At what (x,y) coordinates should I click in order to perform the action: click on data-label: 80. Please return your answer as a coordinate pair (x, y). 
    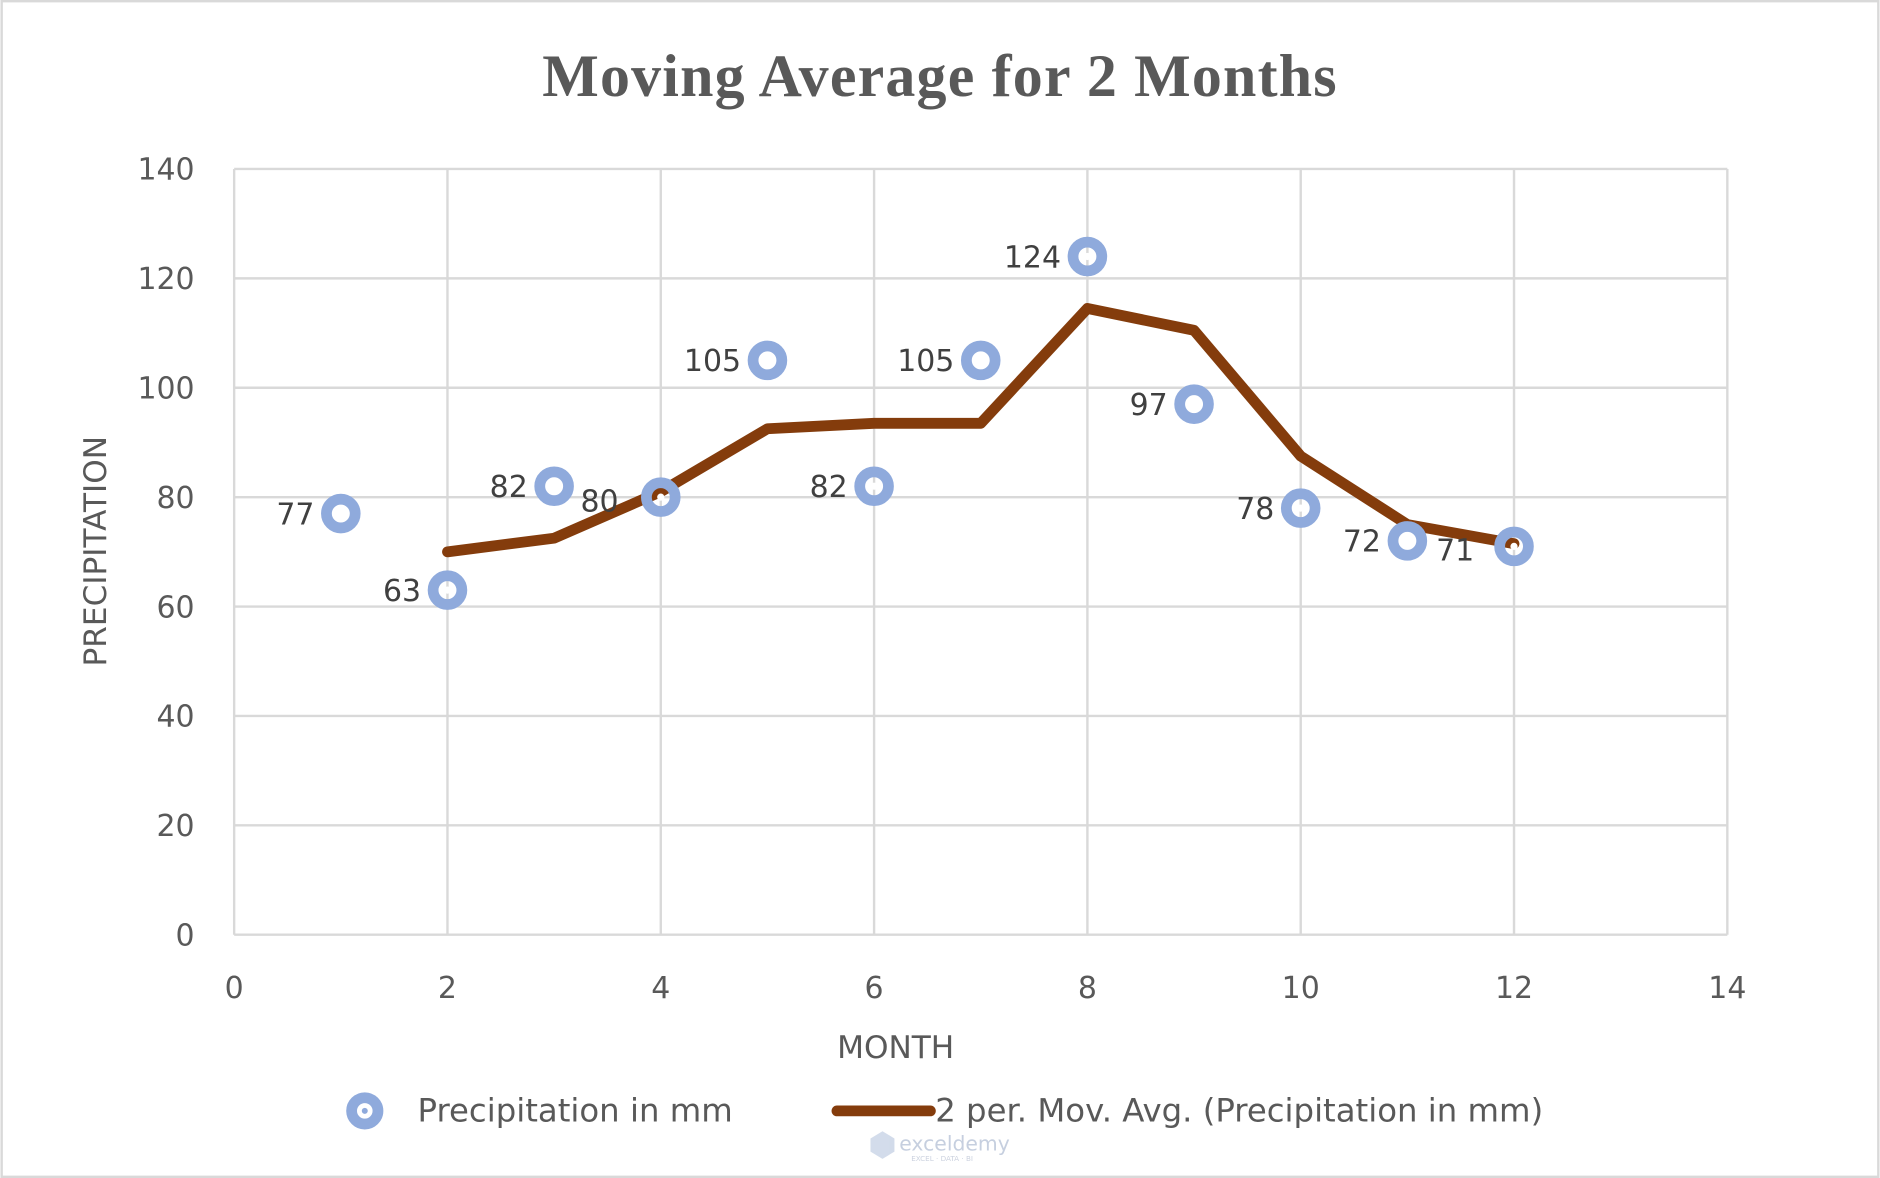
    Looking at the image, I should click on (599, 502).